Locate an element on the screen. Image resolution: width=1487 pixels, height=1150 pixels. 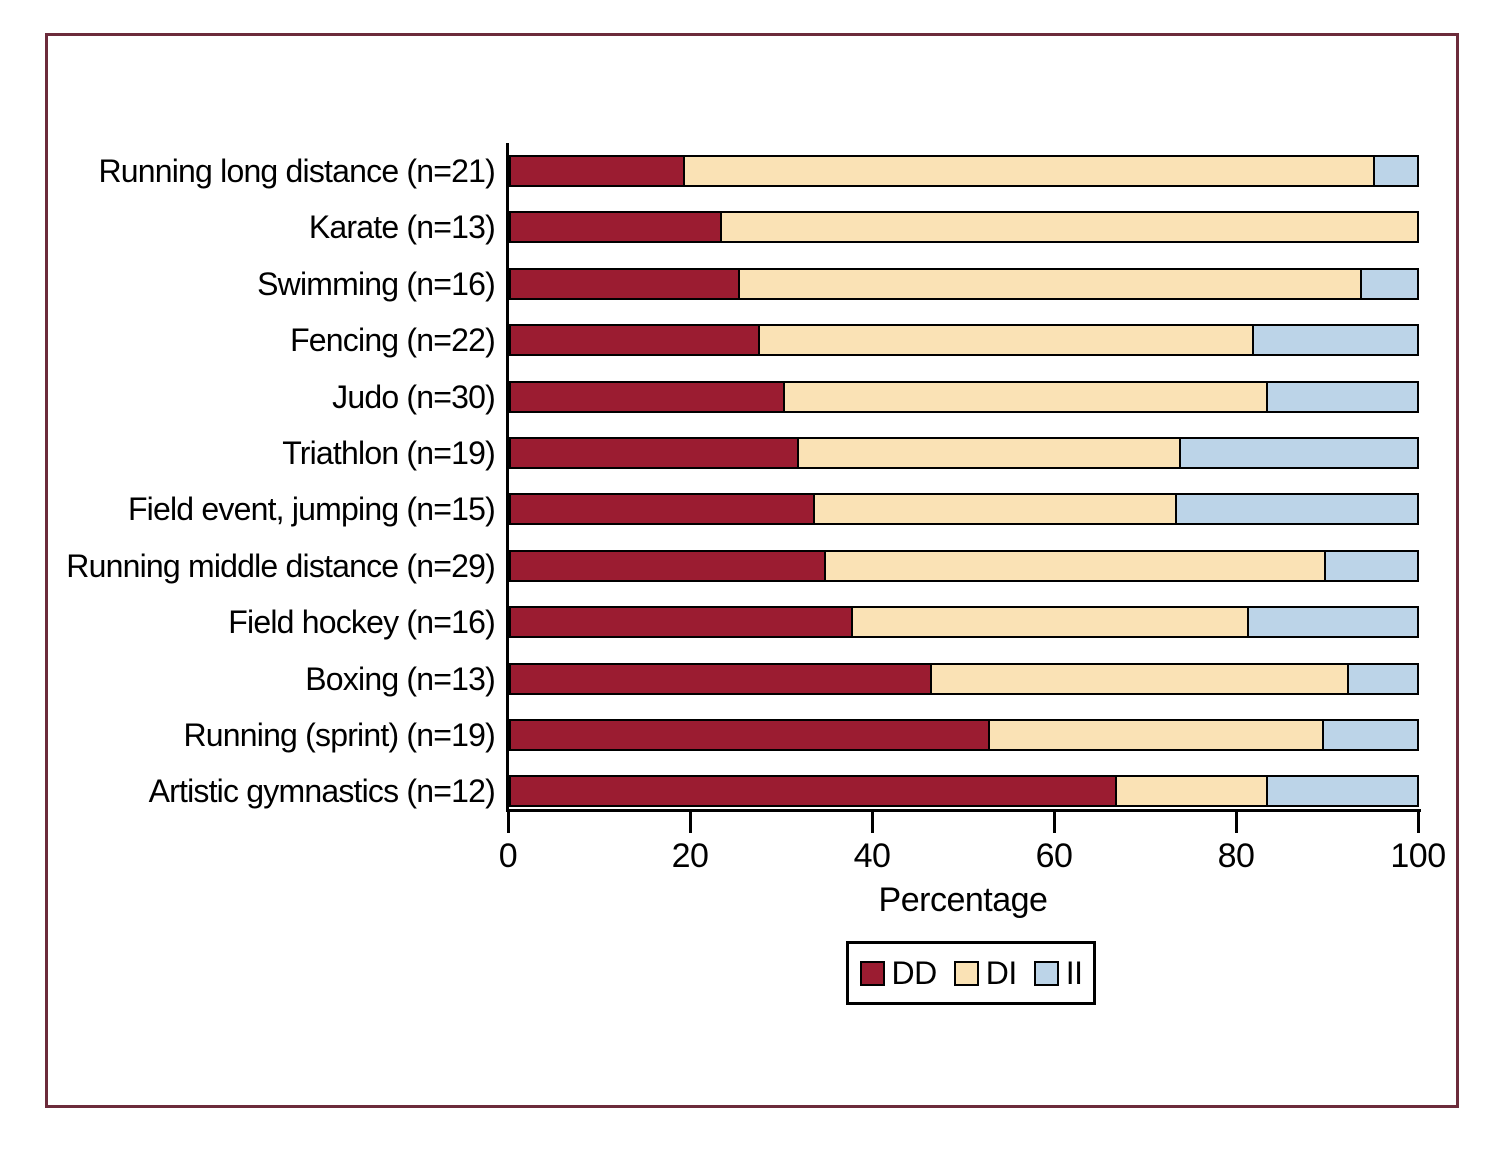
bar-row: Running (sprint) (n=19) is located at coordinates (709, 734).